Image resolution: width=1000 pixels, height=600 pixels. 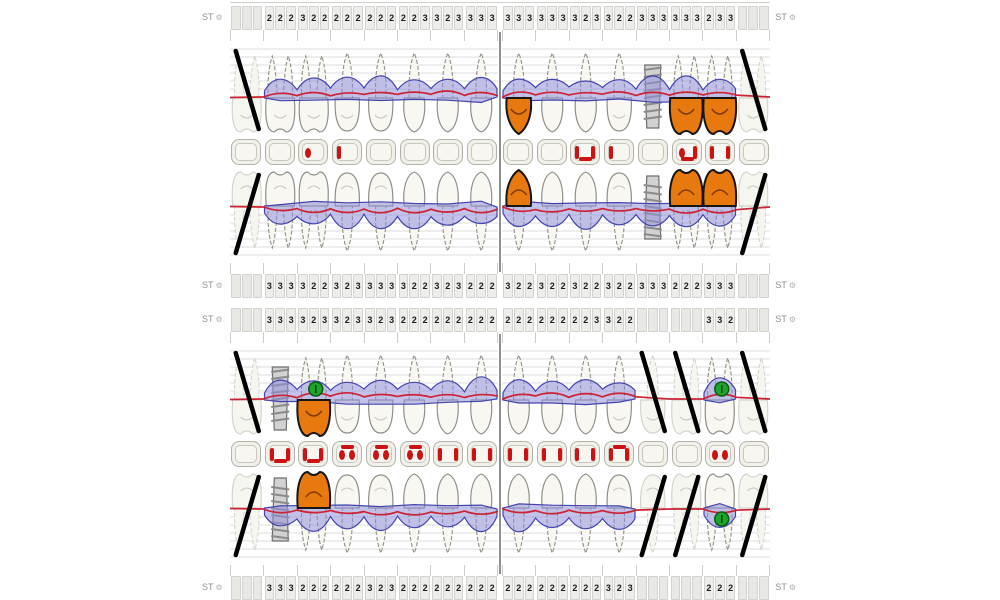 What do you see at coordinates (636, 390) in the screenshot?
I see `teeth-quadrant-view` at bounding box center [636, 390].